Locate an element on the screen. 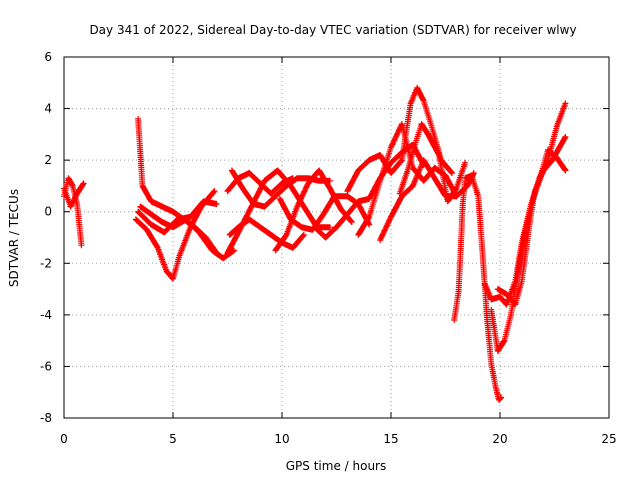  y-tick-label: 0 is located at coordinates (48, 212).